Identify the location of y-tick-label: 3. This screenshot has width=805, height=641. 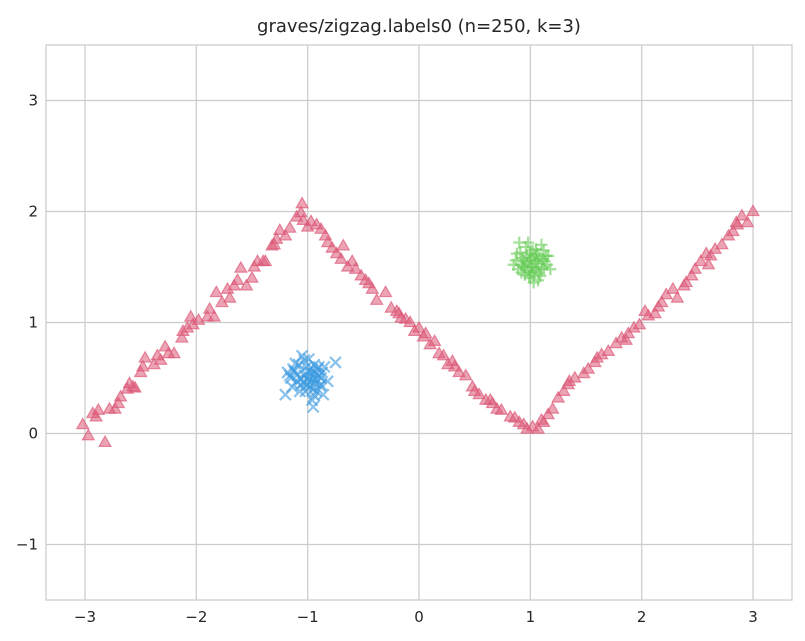
(33, 101).